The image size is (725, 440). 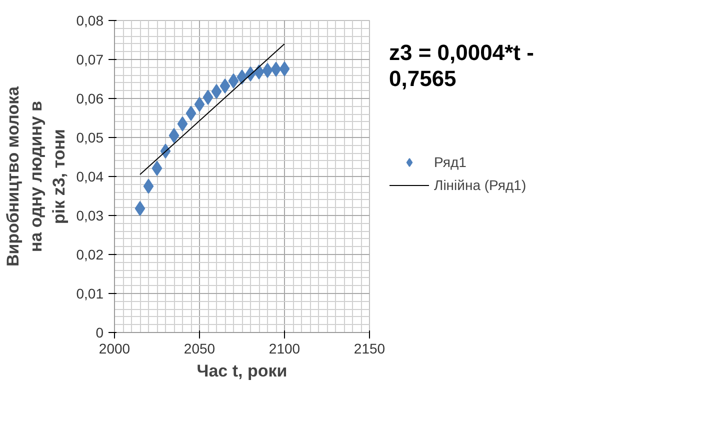 What do you see at coordinates (90, 176) in the screenshot?
I see `y-tick-label: 0,04` at bounding box center [90, 176].